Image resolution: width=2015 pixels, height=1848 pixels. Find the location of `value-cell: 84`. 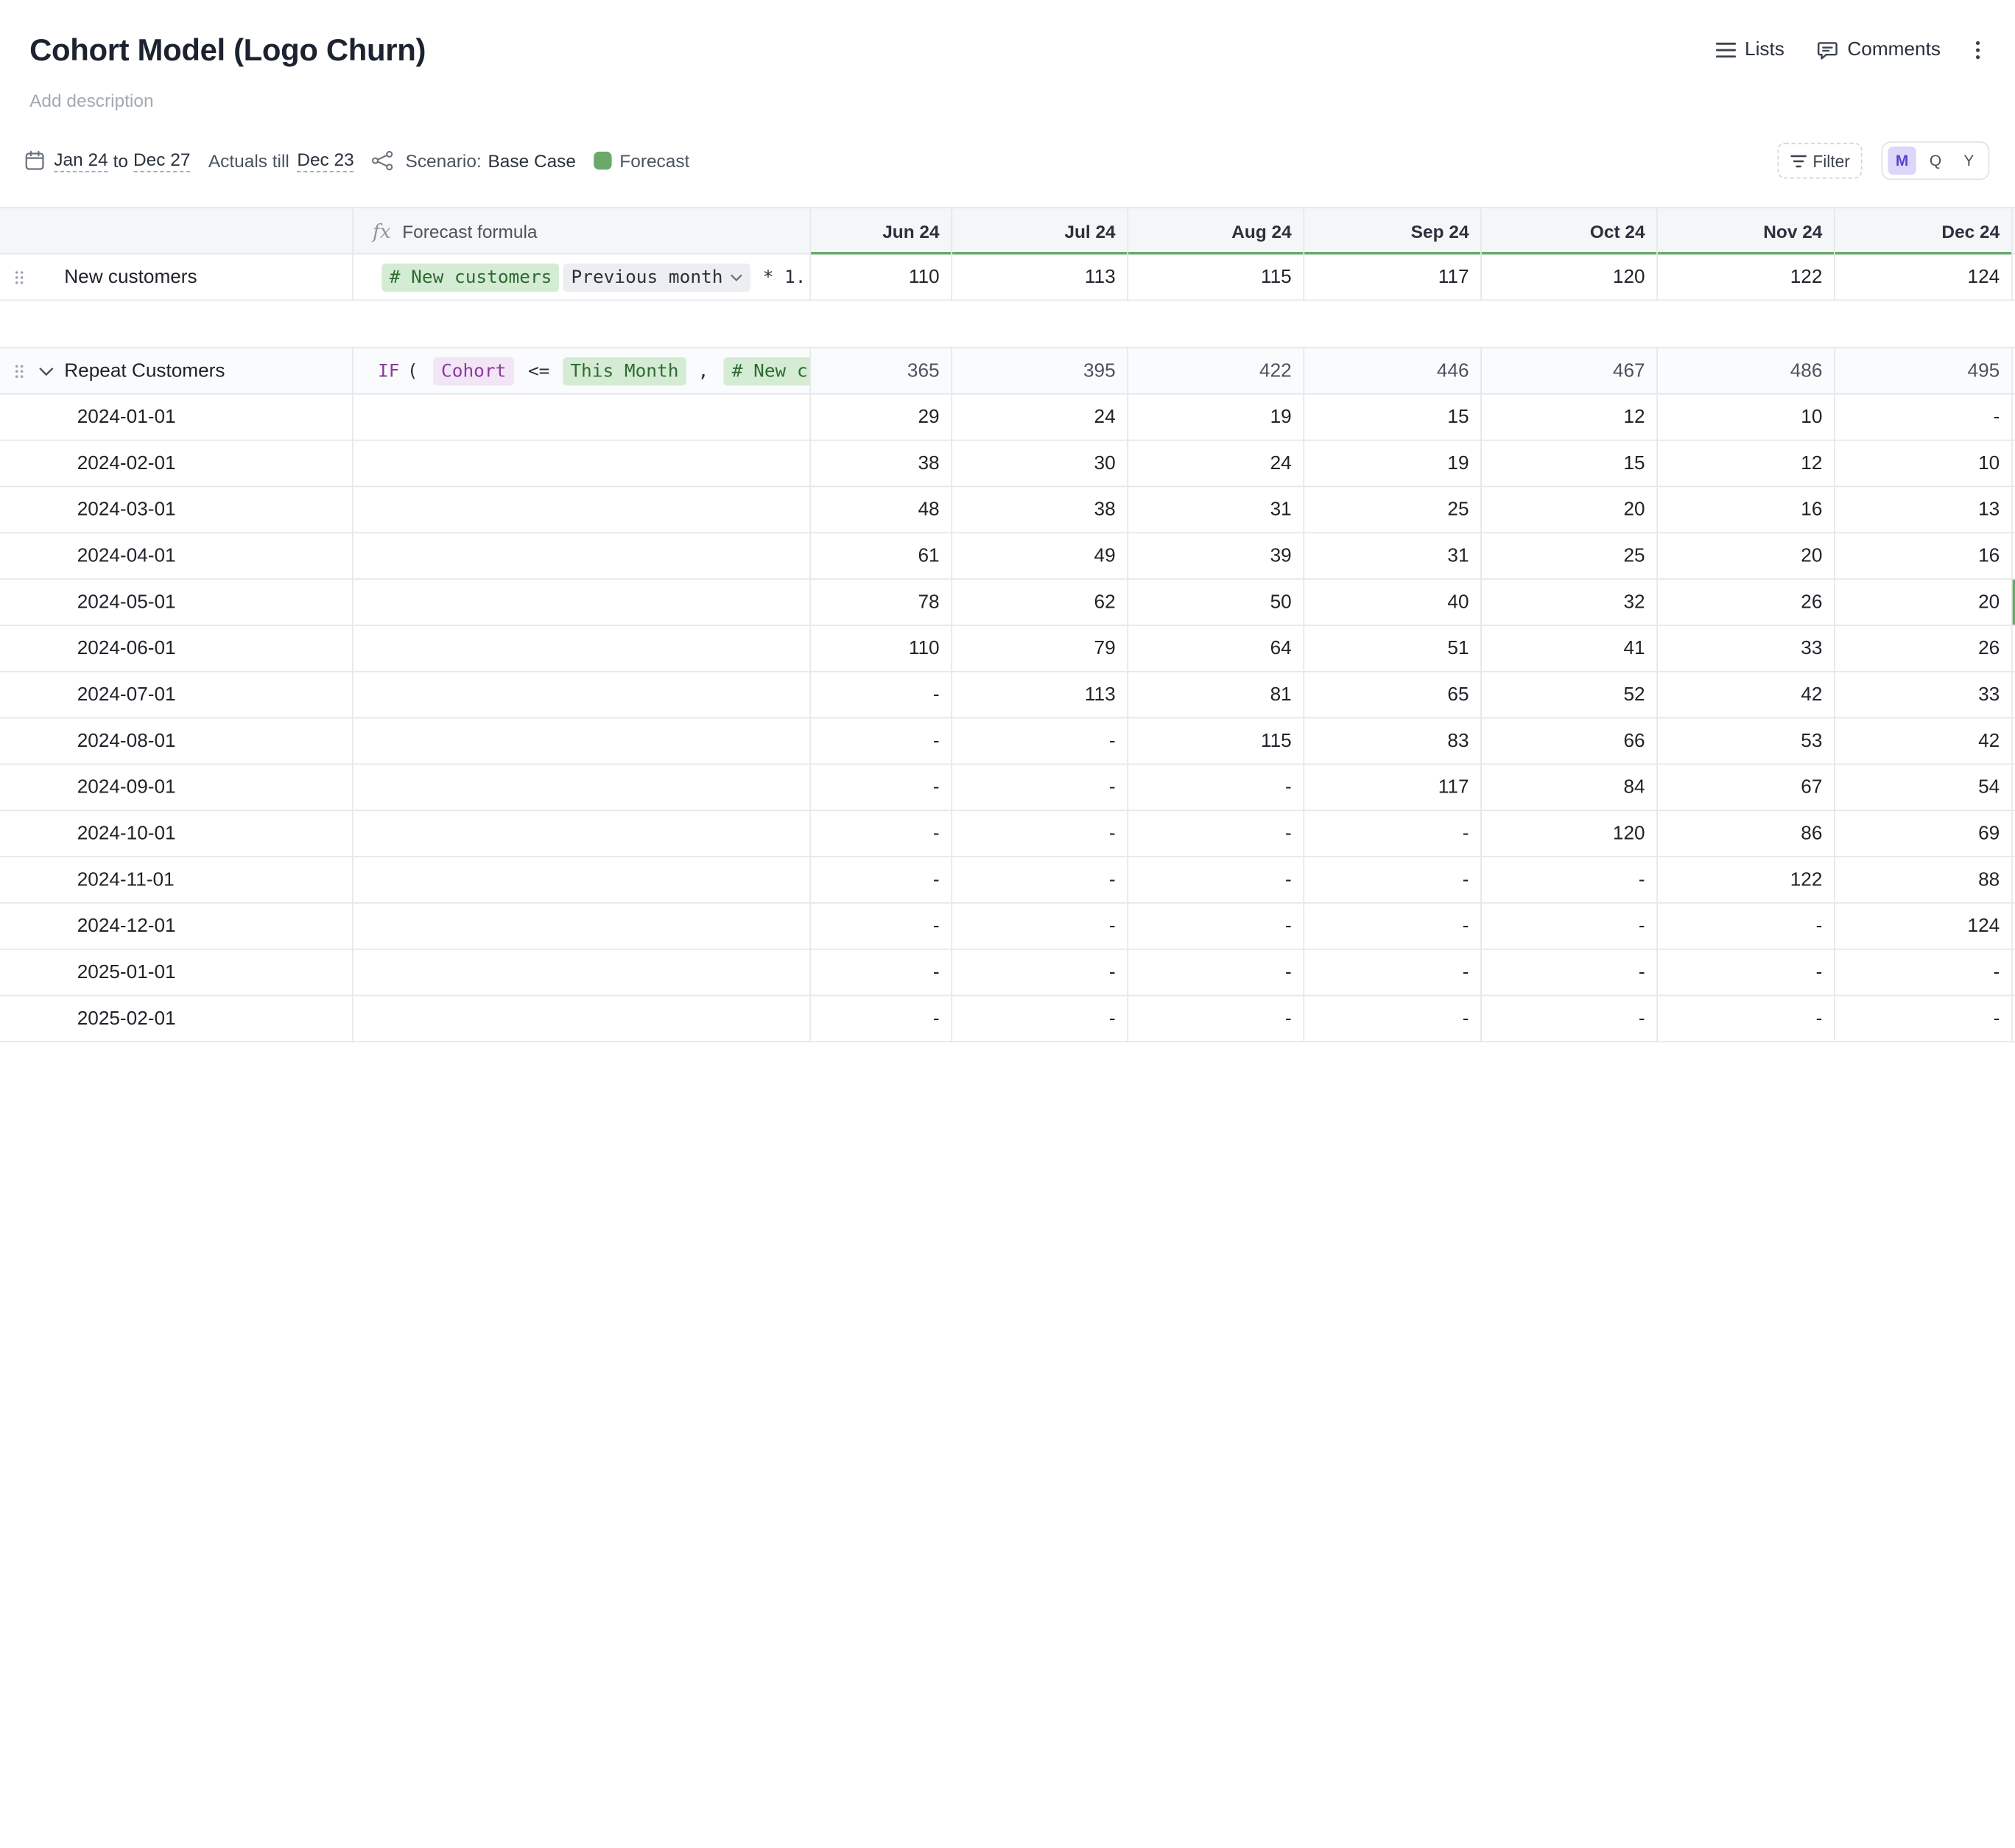

value-cell: 84 is located at coordinates (1570, 787).